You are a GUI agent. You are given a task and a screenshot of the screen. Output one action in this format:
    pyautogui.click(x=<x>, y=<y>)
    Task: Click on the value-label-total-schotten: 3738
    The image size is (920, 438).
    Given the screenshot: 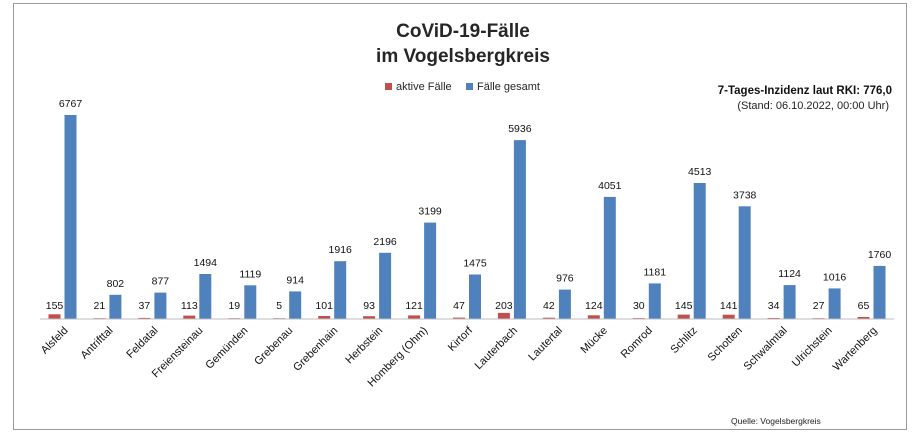 What is the action you would take?
    pyautogui.click(x=745, y=195)
    